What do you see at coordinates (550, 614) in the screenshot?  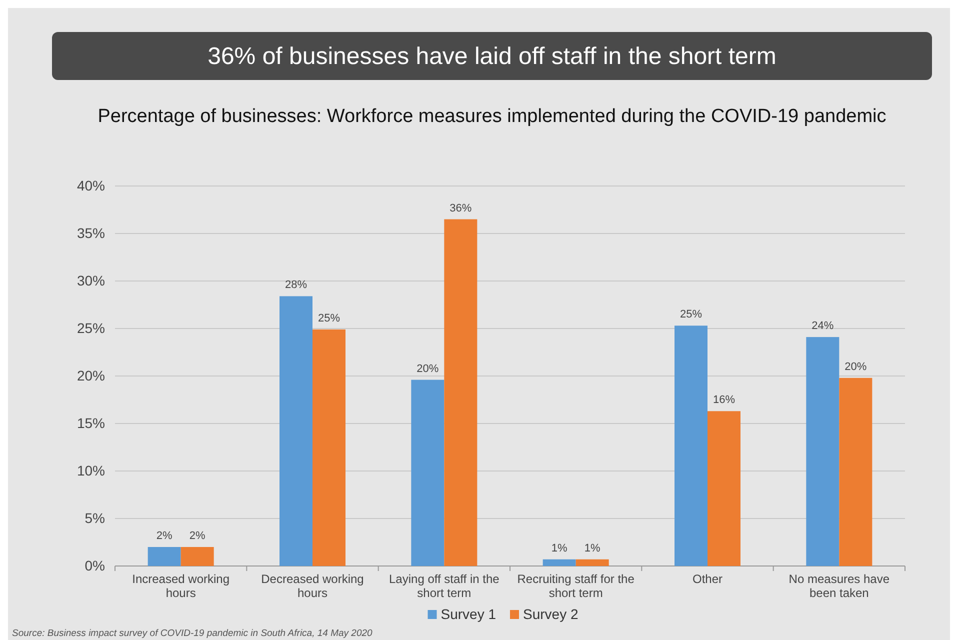 I see `legend-label: Survey 2` at bounding box center [550, 614].